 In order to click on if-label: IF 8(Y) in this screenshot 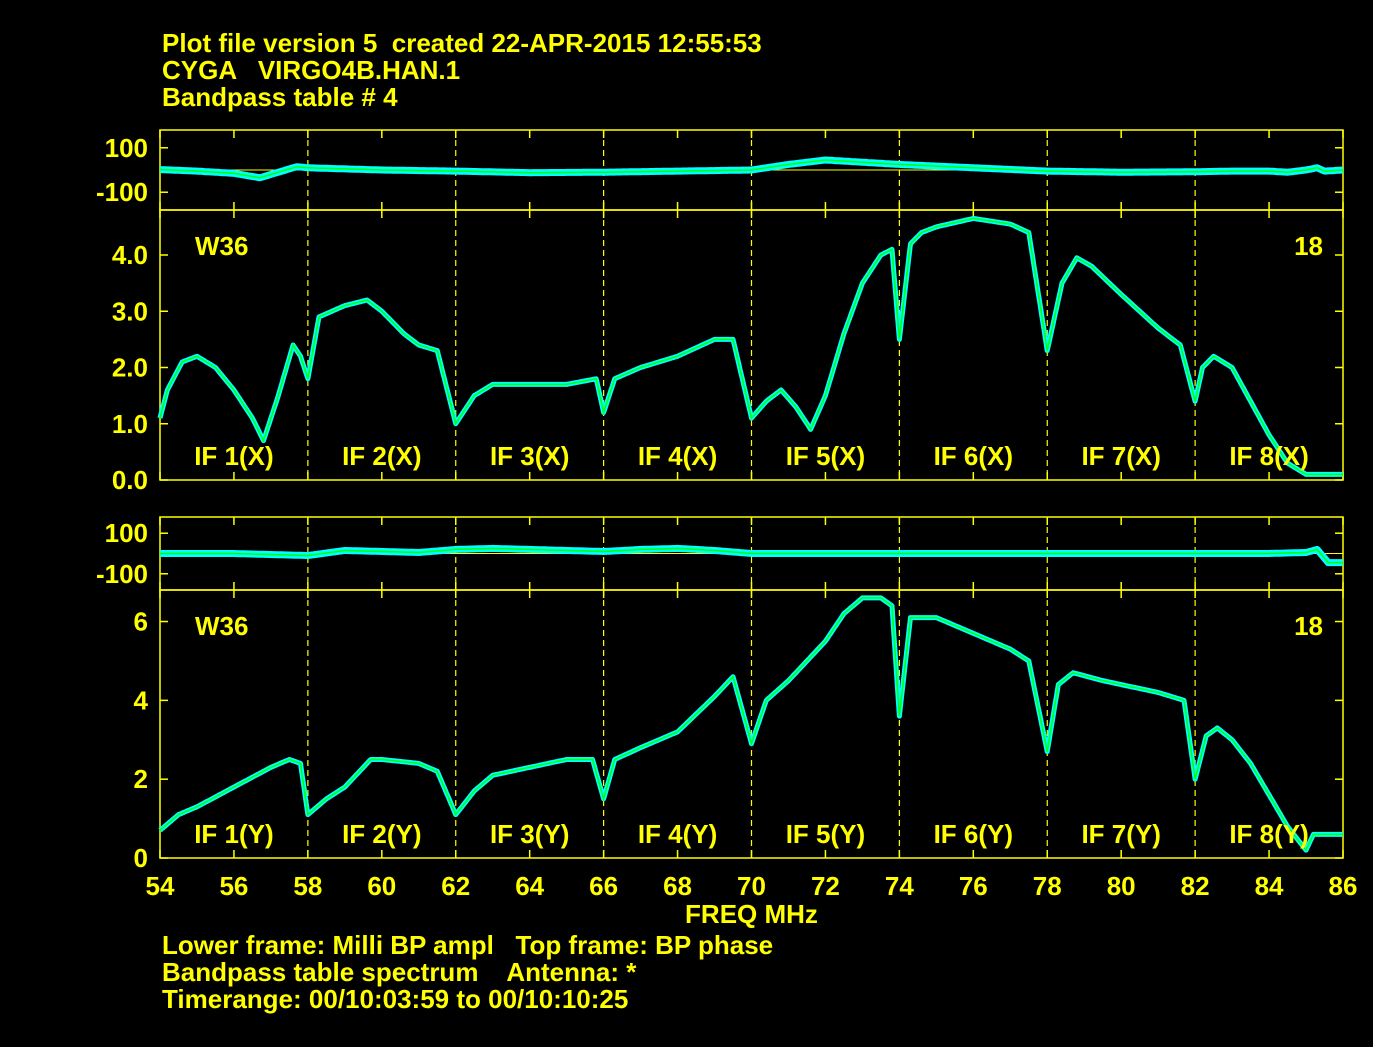, I will do `click(1268, 834)`.